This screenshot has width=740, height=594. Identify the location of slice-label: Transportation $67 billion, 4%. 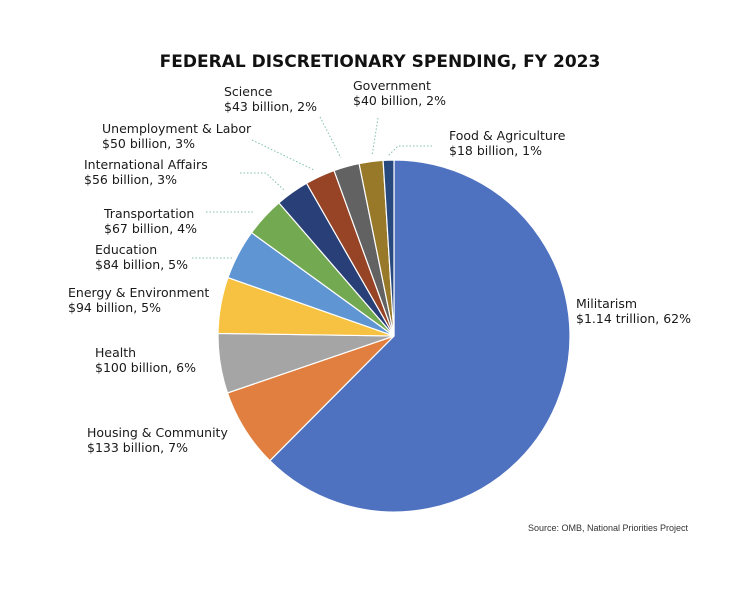
(150, 221).